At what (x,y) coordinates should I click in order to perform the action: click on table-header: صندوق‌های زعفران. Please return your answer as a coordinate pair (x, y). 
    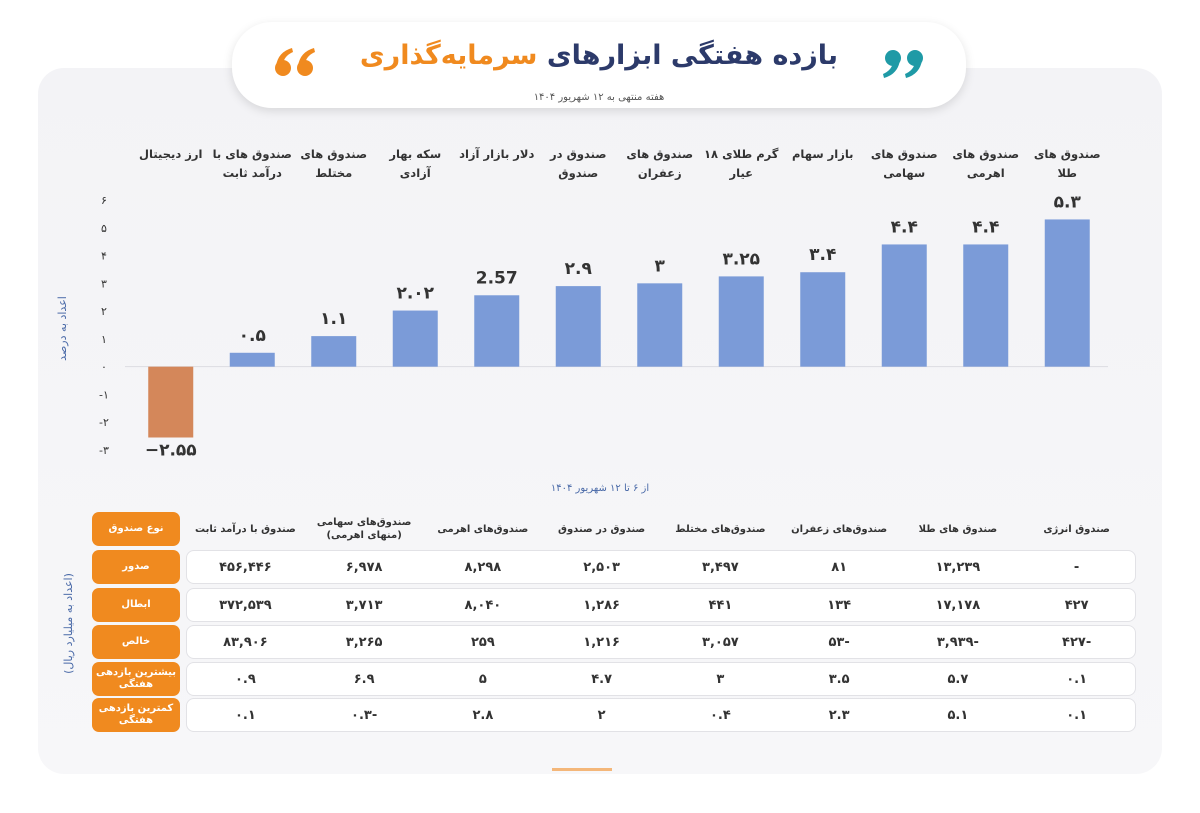
    Looking at the image, I should click on (839, 529).